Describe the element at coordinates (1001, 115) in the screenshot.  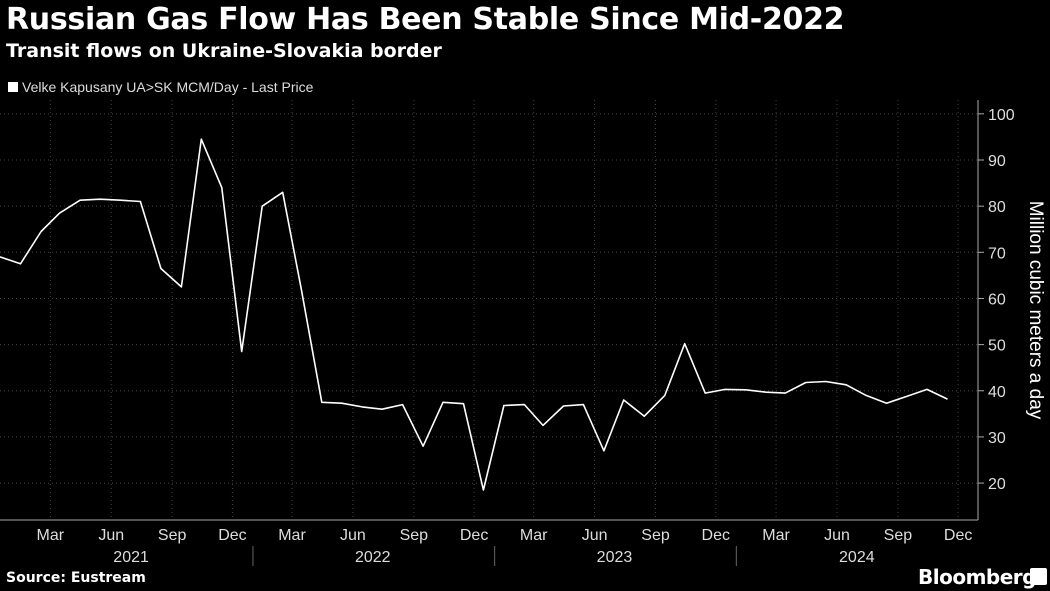
I see `y-tick-label: 100` at that location.